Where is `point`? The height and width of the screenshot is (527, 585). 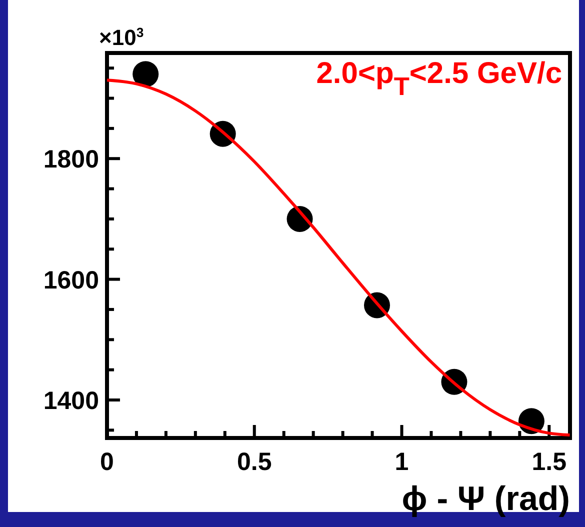 point is located at coordinates (145, 74).